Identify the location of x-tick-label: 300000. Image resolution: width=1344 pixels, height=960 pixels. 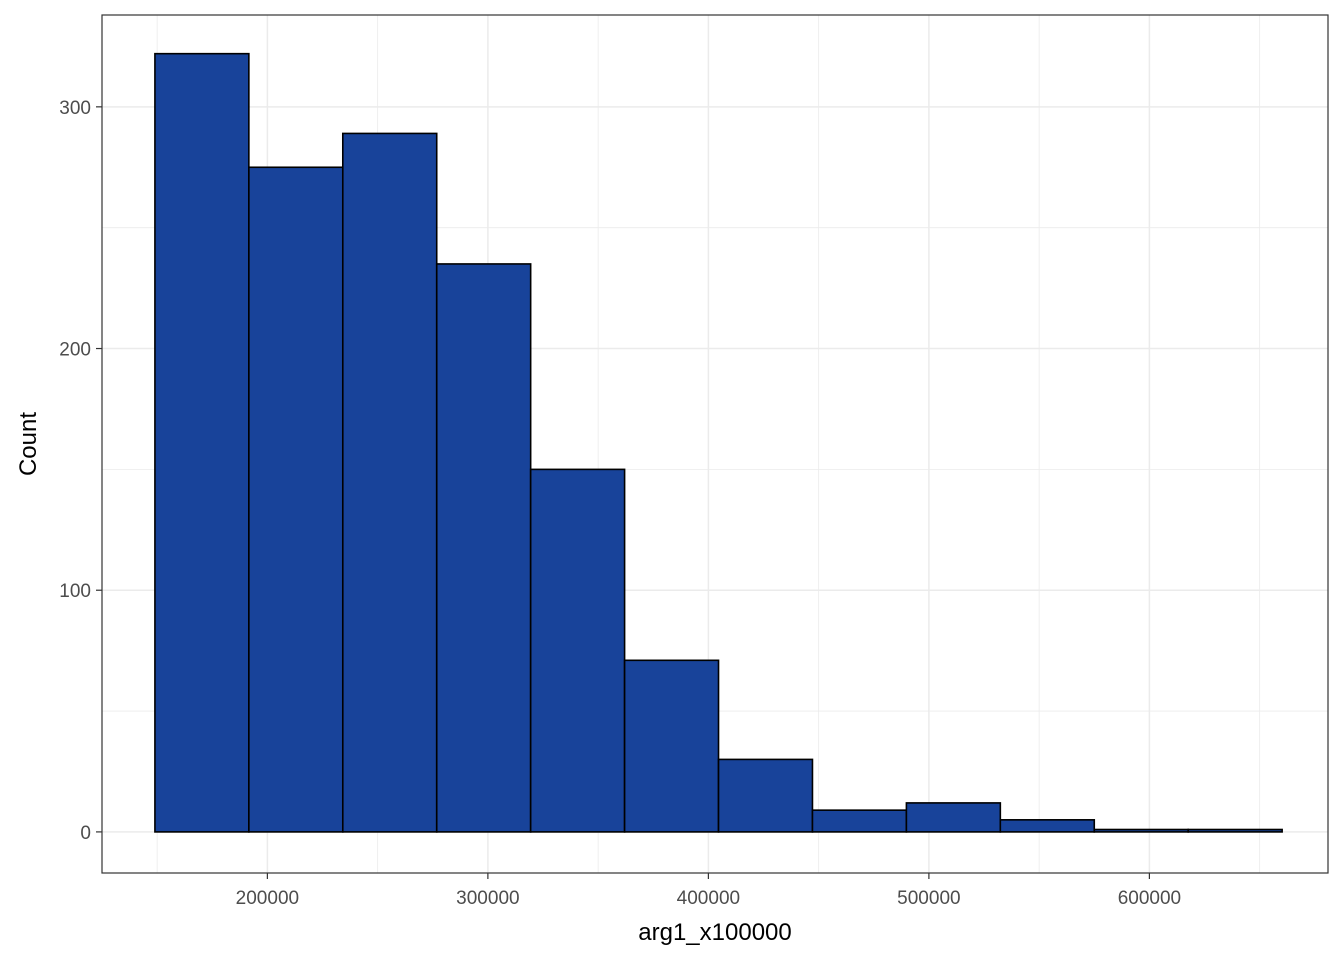
(487, 898).